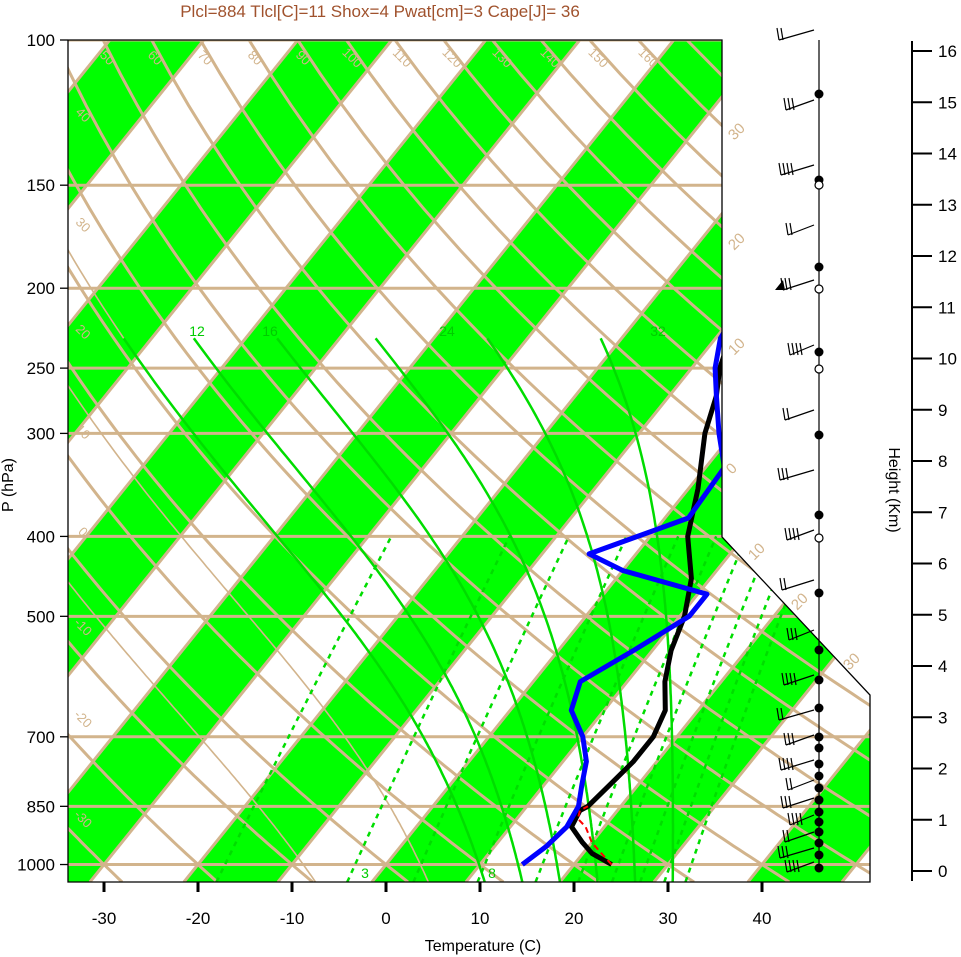 This screenshot has width=961, height=957. I want to click on pressure-tick-label: 300, so click(41, 433).